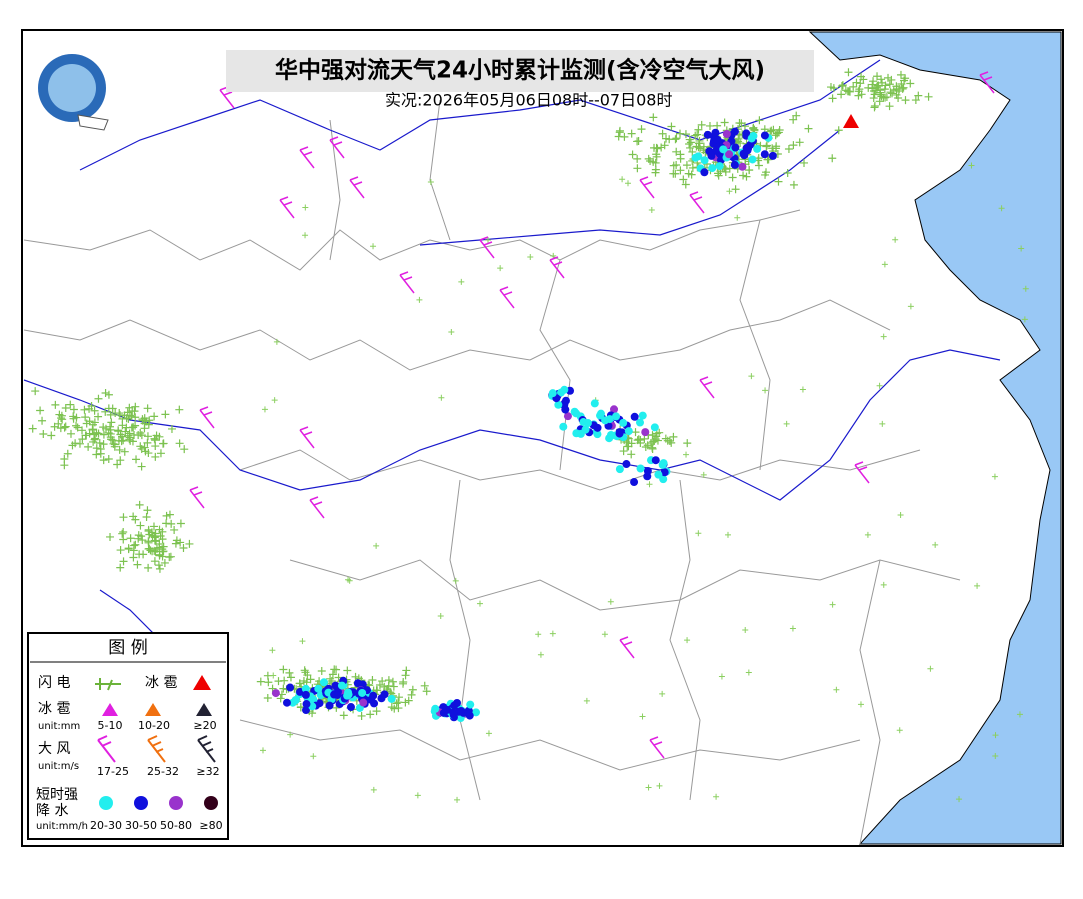  Describe the element at coordinates (73, 92) in the screenshot. I see `logo` at that location.